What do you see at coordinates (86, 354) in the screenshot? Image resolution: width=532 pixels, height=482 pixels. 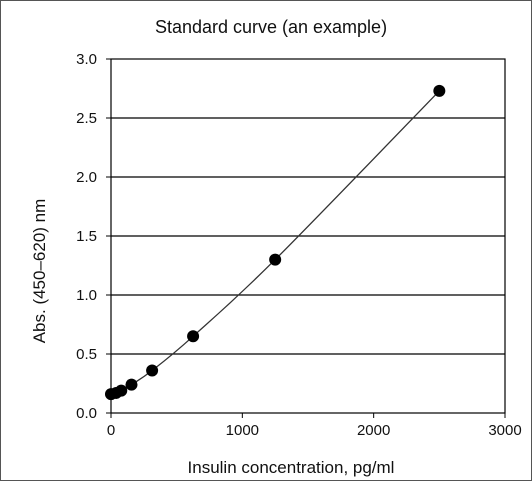 I see `y-tick-label: 0.5` at bounding box center [86, 354].